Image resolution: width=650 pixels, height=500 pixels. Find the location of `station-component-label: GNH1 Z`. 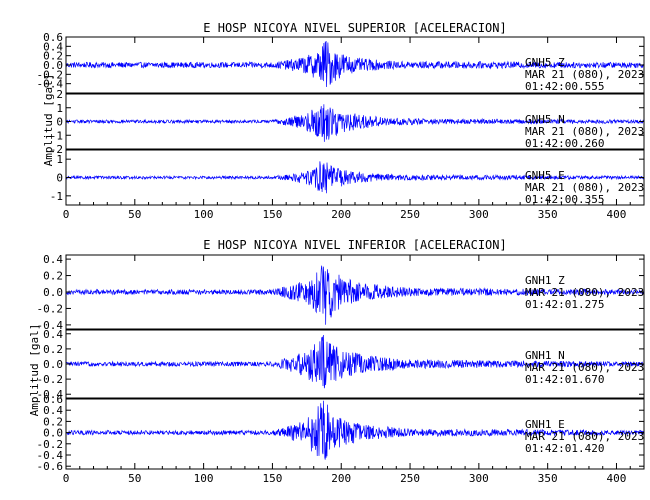

station-component-label: GNH1 Z is located at coordinates (545, 280).